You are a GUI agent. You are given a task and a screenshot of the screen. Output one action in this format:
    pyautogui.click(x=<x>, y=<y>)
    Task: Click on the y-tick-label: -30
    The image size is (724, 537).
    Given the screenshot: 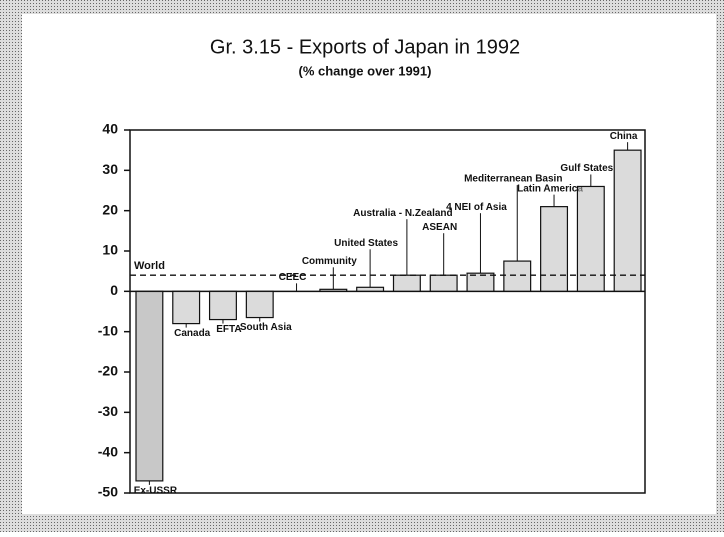 What is the action you would take?
    pyautogui.click(x=108, y=411)
    